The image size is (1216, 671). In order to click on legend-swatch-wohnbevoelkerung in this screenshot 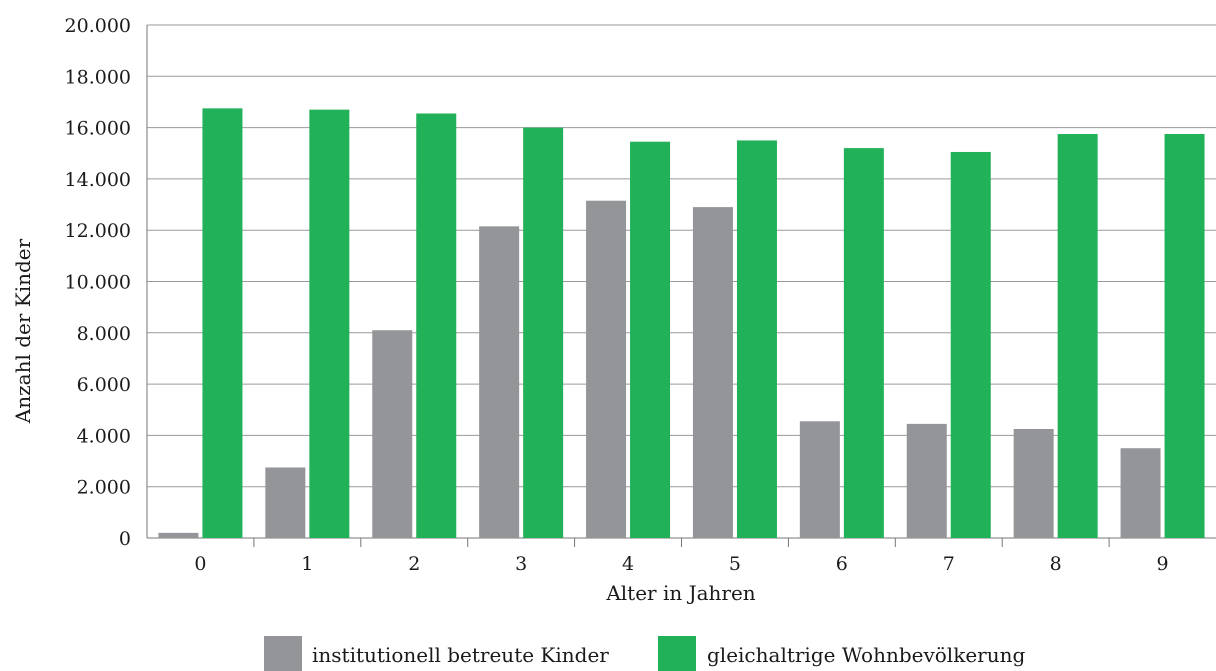, I will do `click(677, 653)`.